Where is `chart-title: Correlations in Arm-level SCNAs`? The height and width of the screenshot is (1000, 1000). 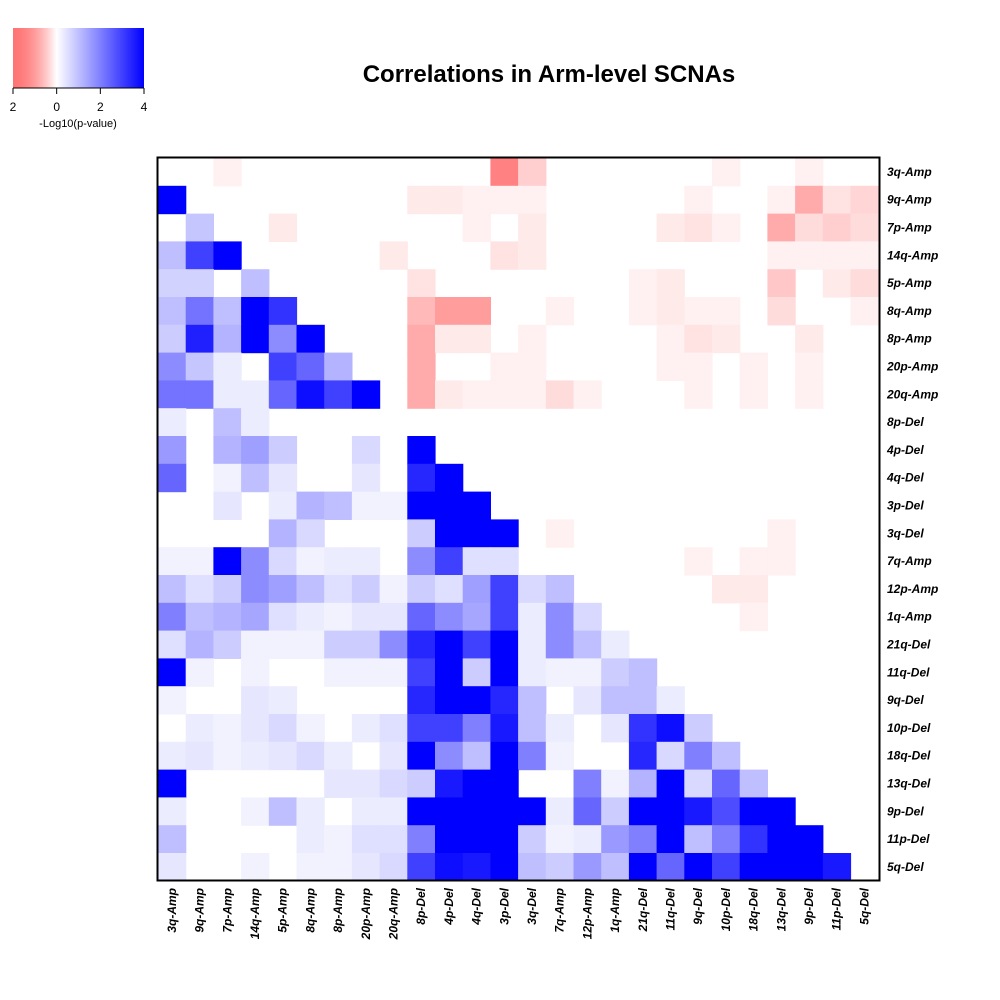 chart-title: Correlations in Arm-level SCNAs is located at coordinates (549, 74).